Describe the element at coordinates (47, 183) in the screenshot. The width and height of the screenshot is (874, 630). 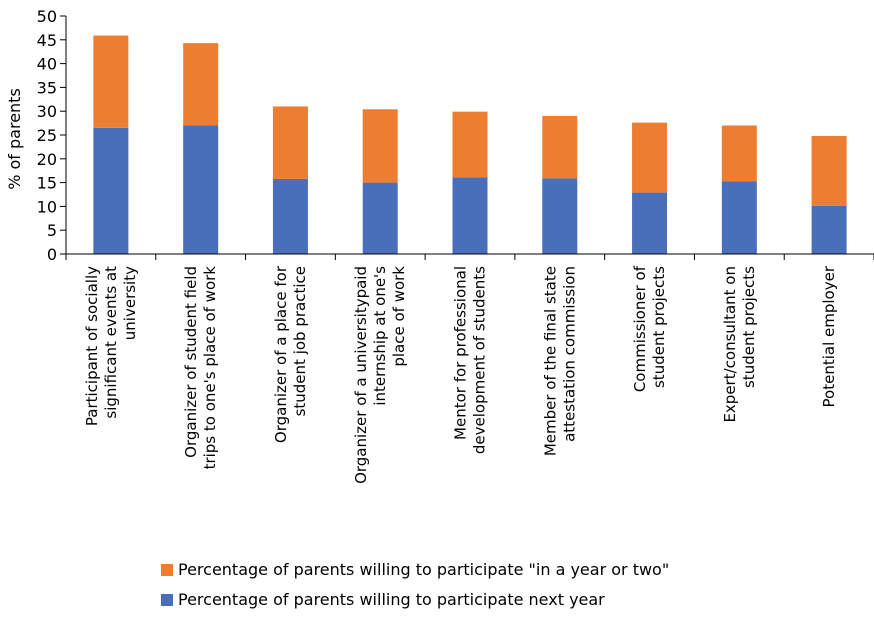
I see `y-tick-label: 15` at that location.